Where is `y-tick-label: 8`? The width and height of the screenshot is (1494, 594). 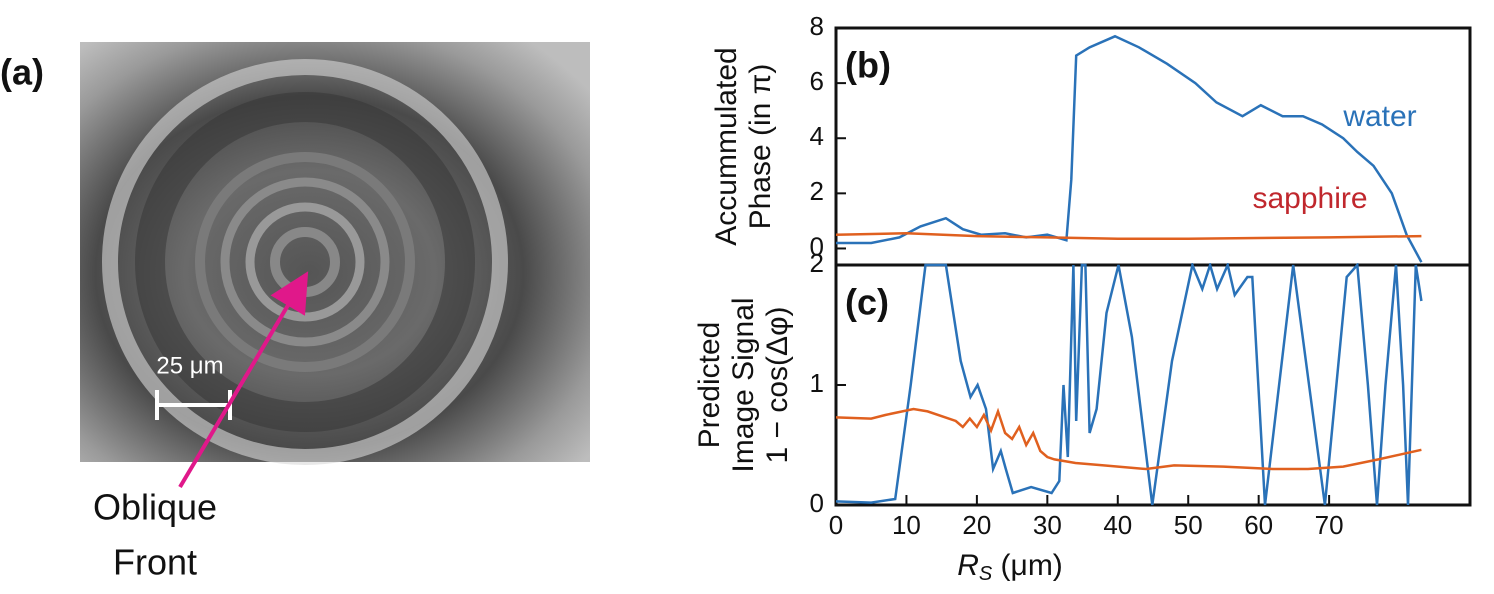
y-tick-label: 8 is located at coordinates (817, 26).